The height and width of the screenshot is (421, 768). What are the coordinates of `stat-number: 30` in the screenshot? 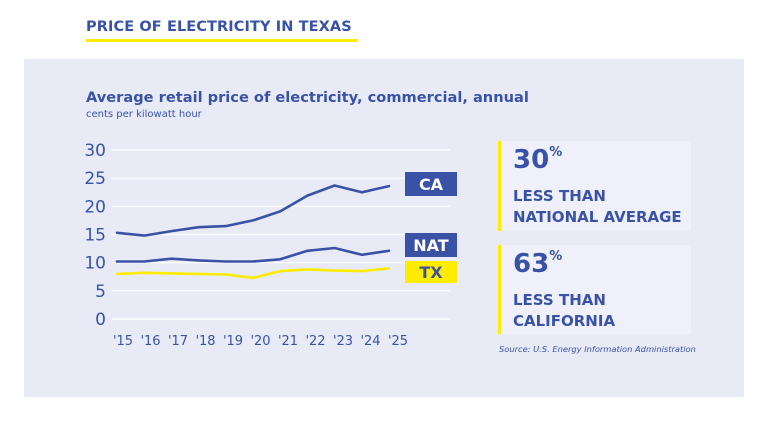 It's located at (531, 160).